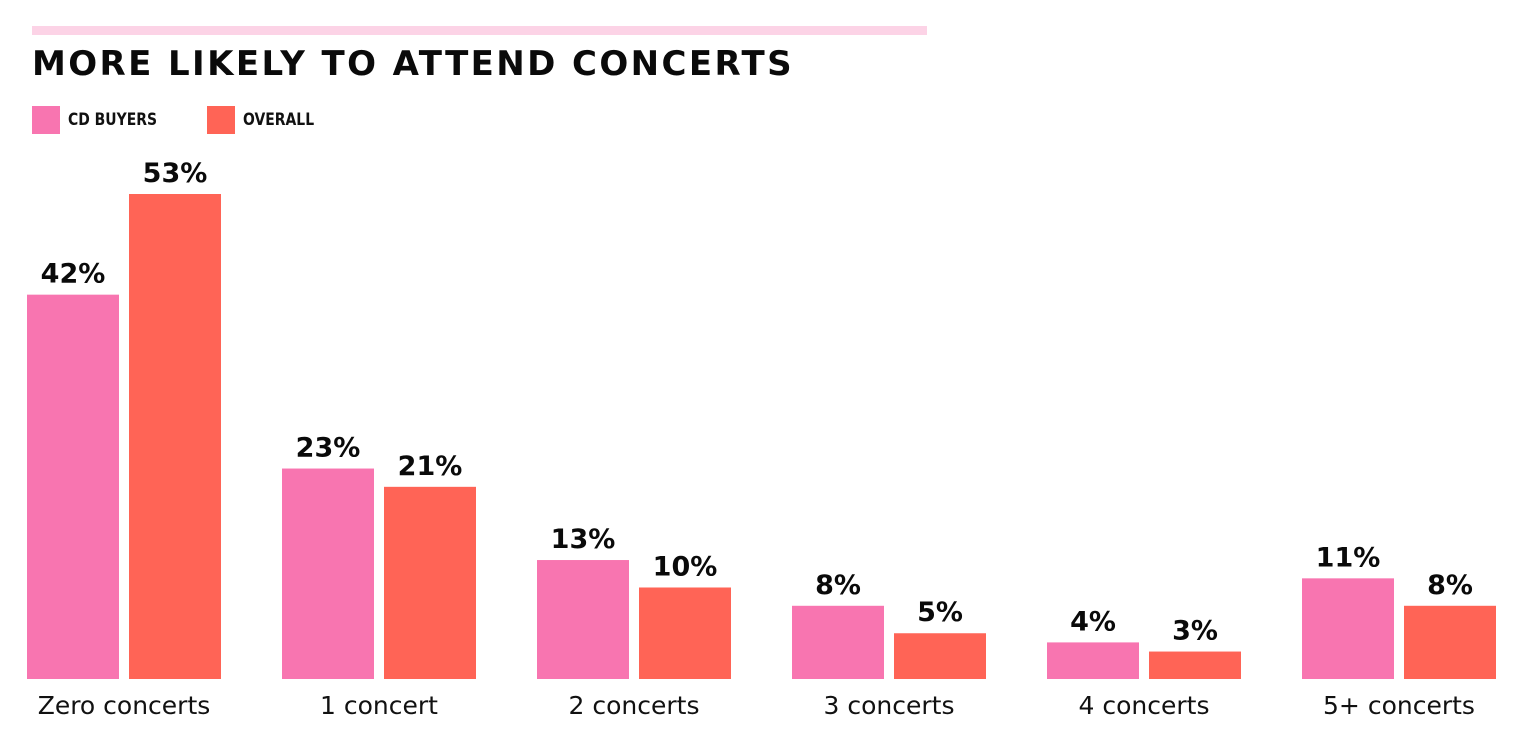  Describe the element at coordinates (278, 120) in the screenshot. I see `legend-label-overall: OVERALL` at that location.